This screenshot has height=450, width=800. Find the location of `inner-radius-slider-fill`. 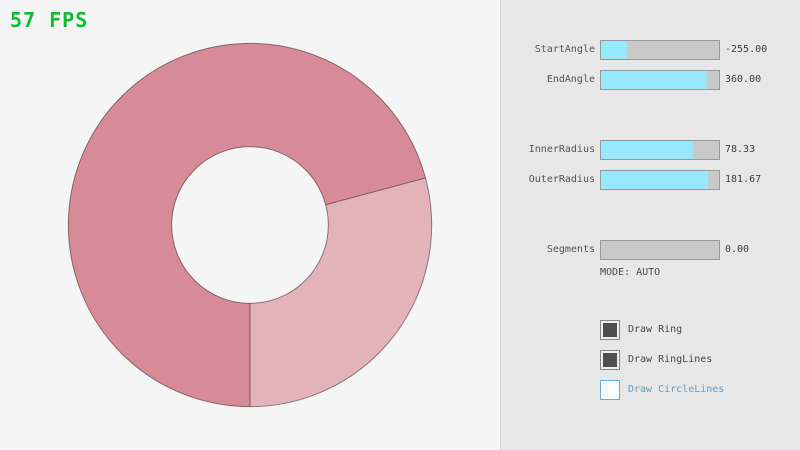

inner-radius-slider-fill is located at coordinates (647, 150).